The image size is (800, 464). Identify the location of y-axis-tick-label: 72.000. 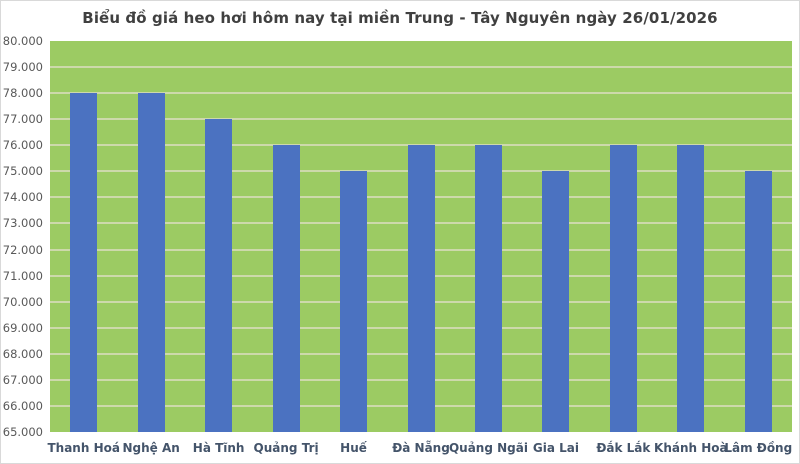
(22, 249).